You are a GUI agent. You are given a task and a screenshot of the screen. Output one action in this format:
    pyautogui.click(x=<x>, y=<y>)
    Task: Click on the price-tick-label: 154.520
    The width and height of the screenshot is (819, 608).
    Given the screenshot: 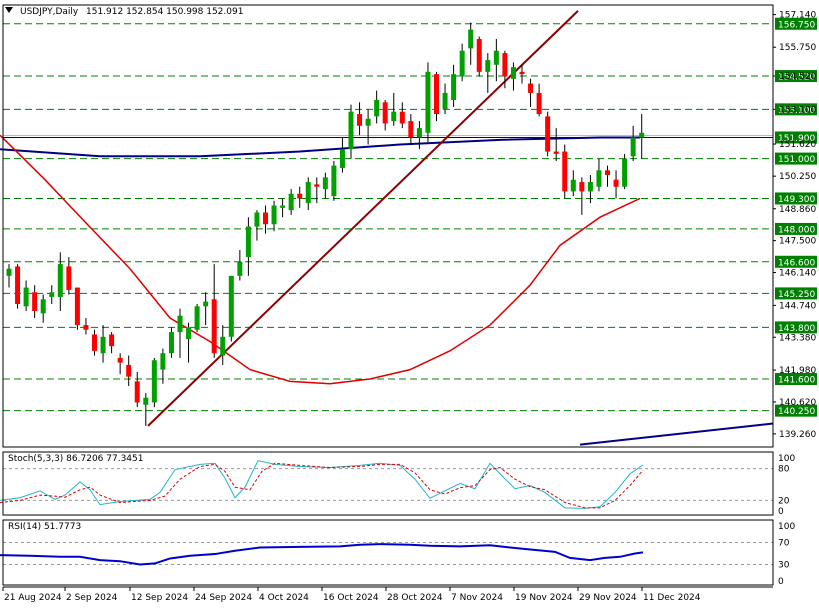 What is the action you would take?
    pyautogui.click(x=797, y=77)
    